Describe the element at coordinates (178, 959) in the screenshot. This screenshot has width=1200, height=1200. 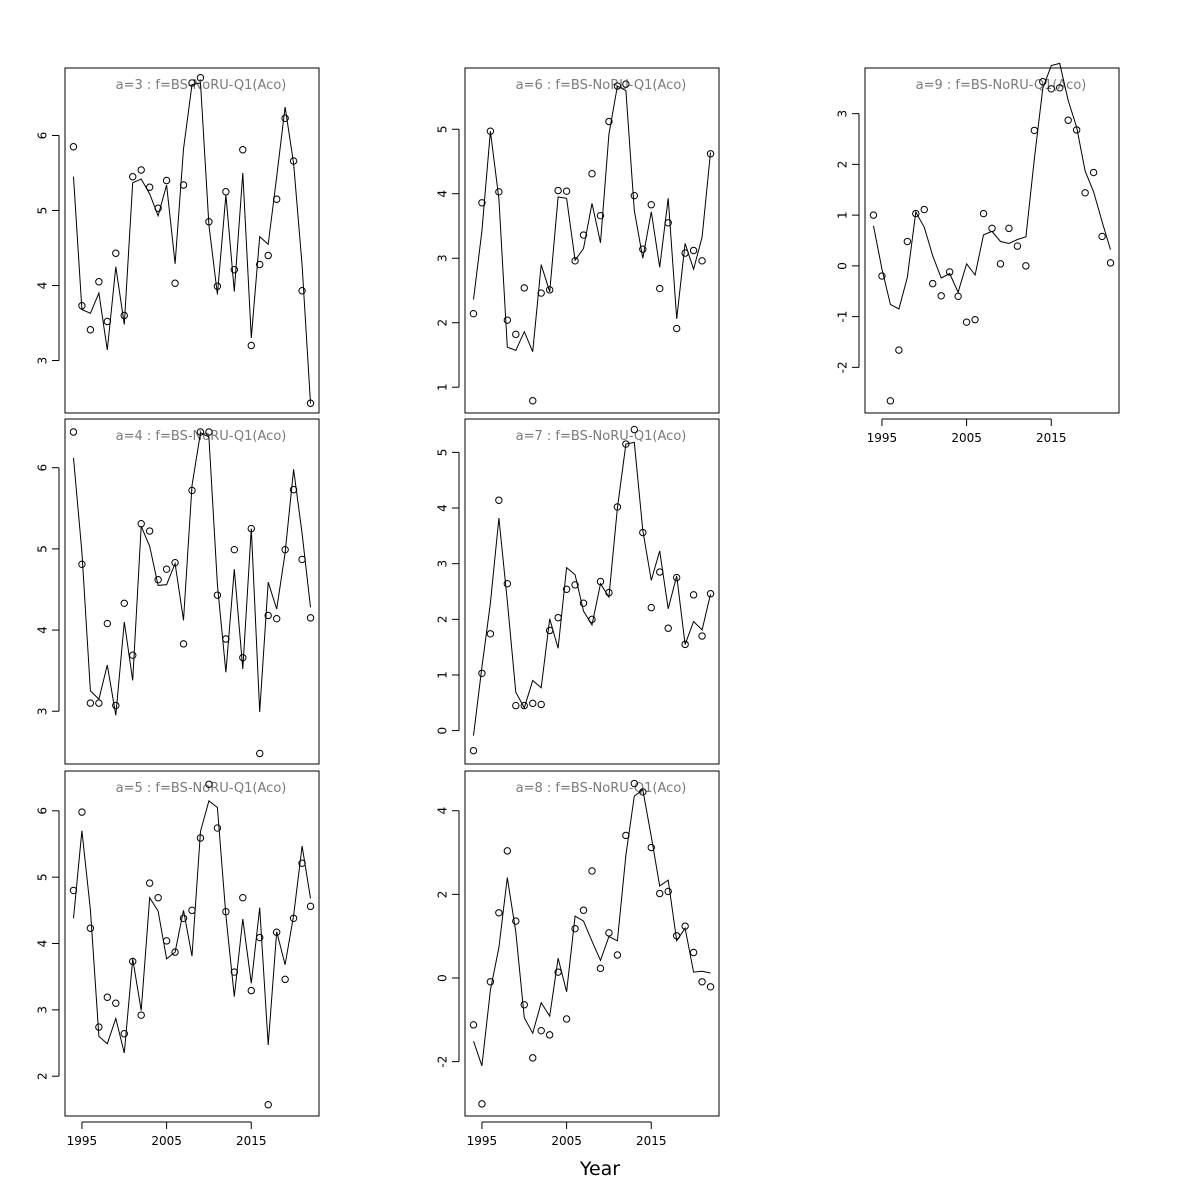
I see `panel-3: 2 3 4 5 6 1995 2005 2015 a=5 : f=BS-NoRU-Q1(Aco)` at that location.